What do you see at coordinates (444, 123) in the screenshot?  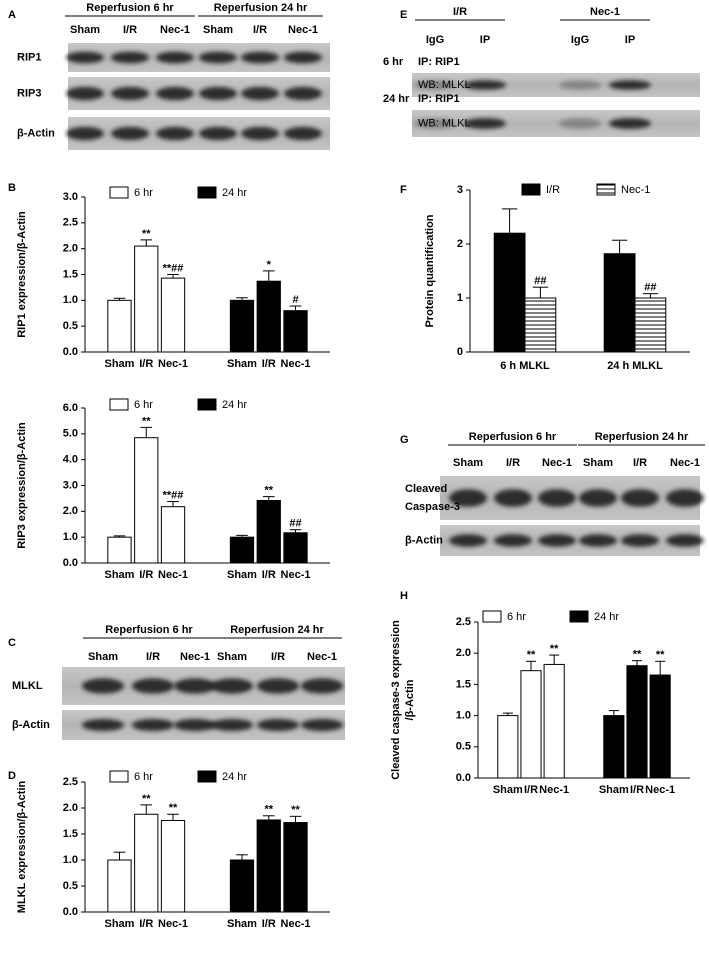 I see `row-wb: WB: MLKL` at bounding box center [444, 123].